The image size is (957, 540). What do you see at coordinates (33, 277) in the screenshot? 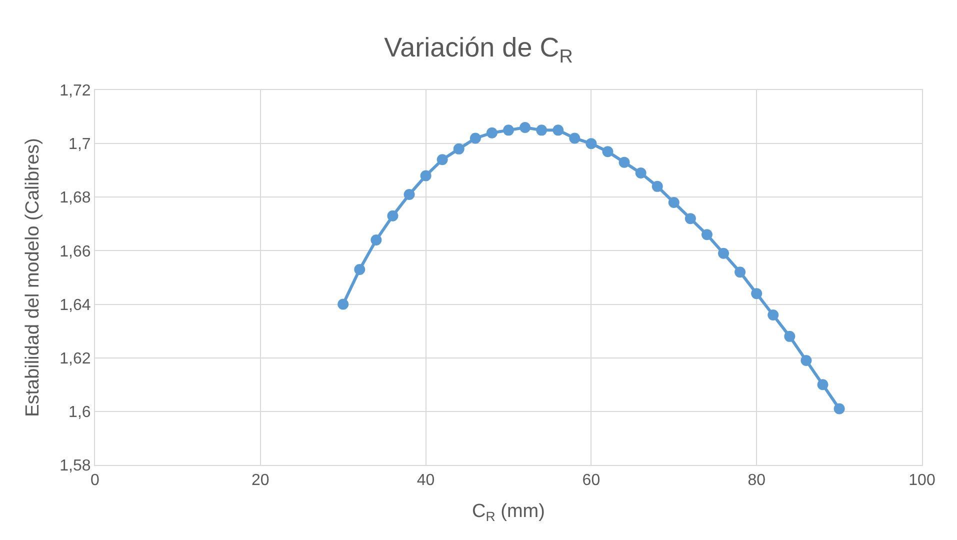
I see `y-axis-title: Estabilidad del modelo (Calibres)` at bounding box center [33, 277].